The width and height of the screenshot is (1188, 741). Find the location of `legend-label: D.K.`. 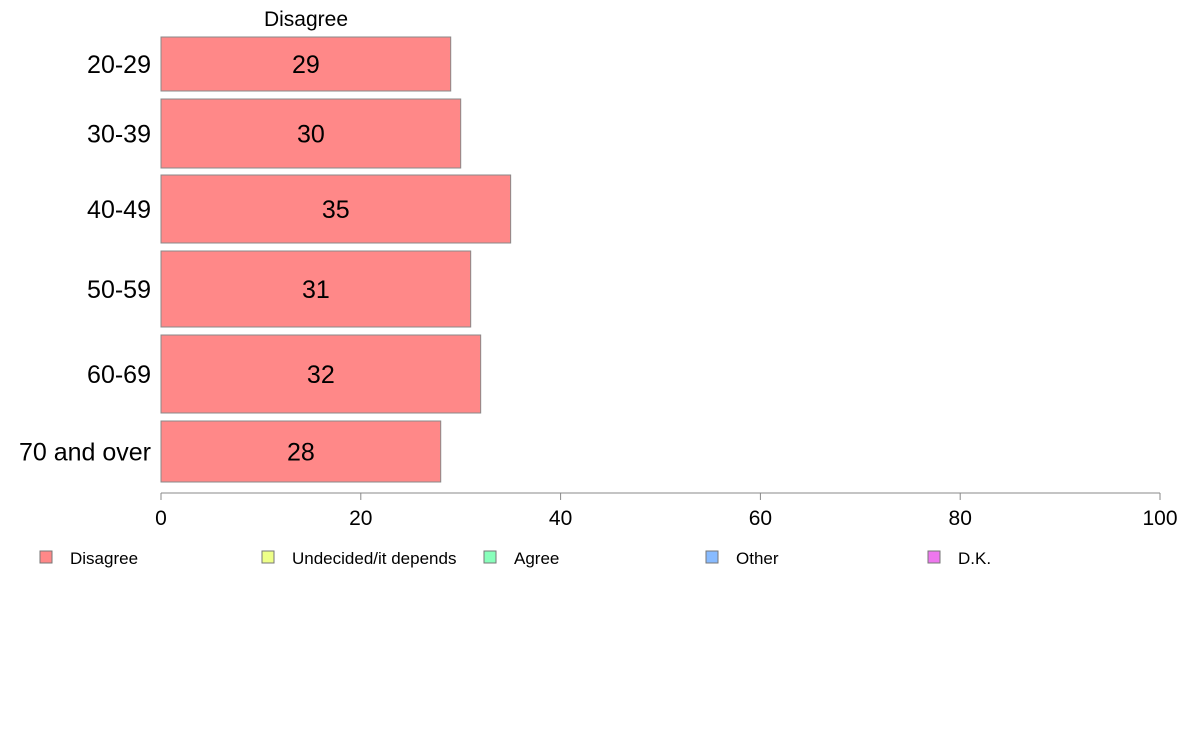

legend-label: D.K. is located at coordinates (974, 558).